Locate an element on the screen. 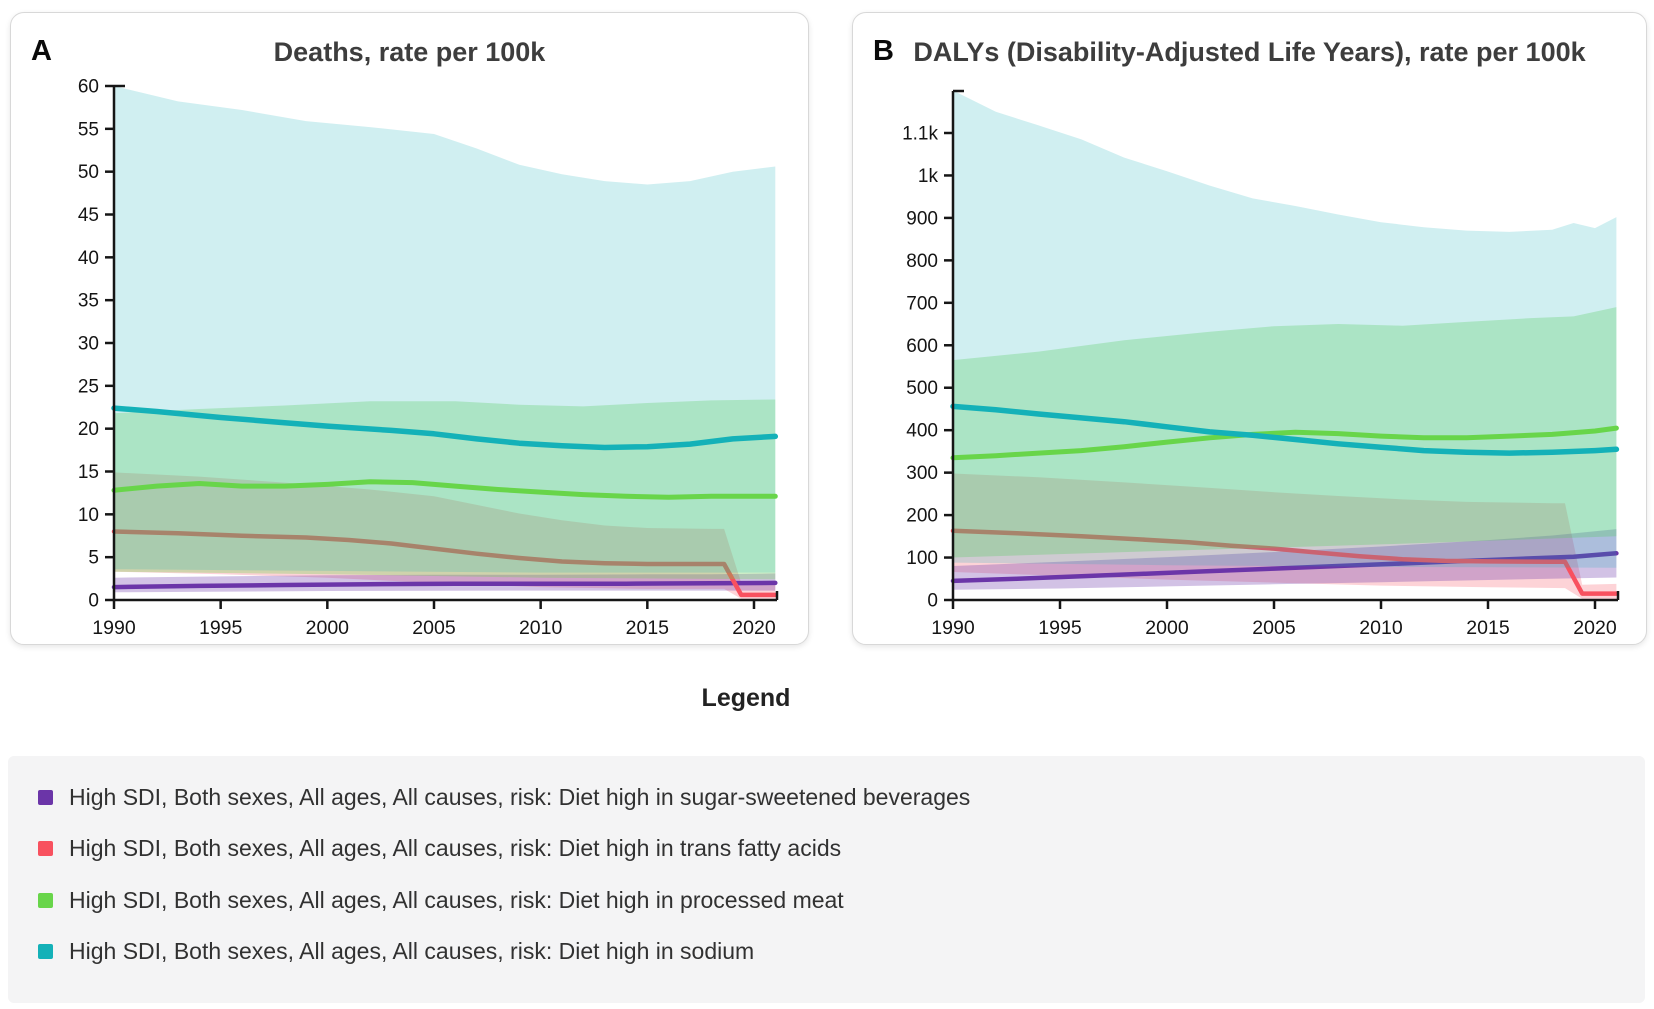 The height and width of the screenshot is (1009, 1654). y-tick-label: 40 is located at coordinates (88, 258).